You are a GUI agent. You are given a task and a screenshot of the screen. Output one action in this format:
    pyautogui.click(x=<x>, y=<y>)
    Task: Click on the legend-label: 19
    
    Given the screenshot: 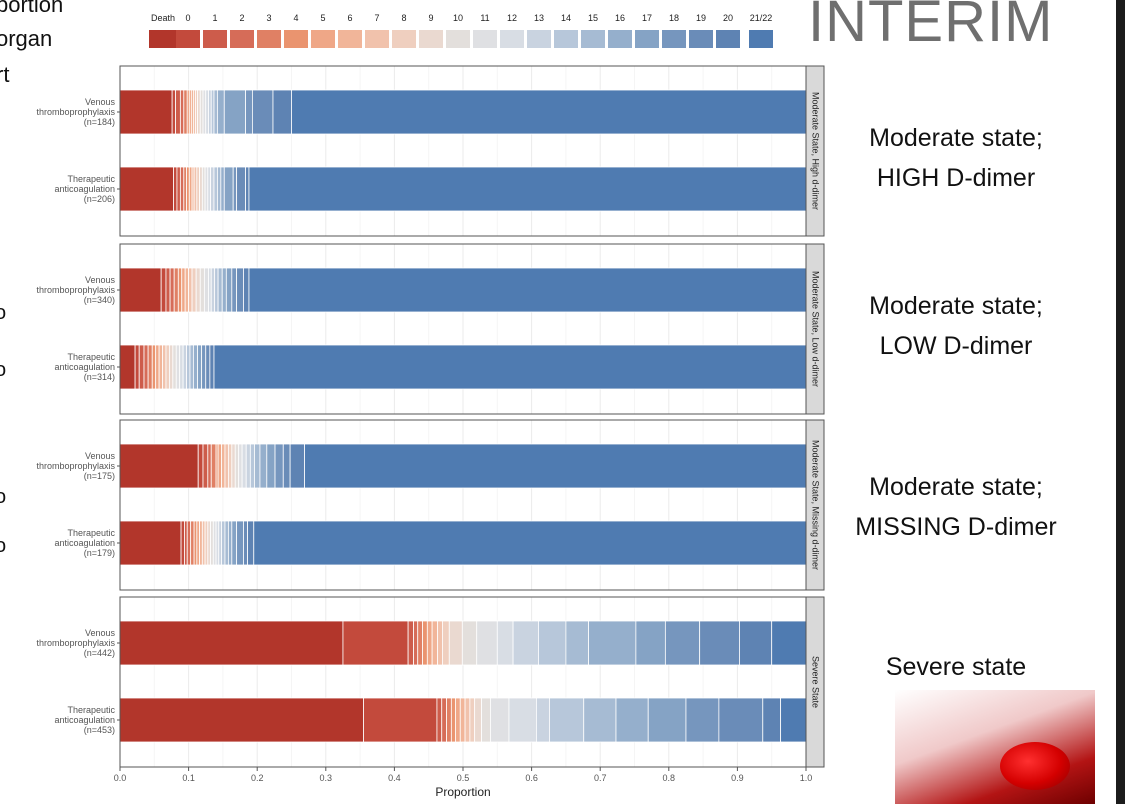 What is the action you would take?
    pyautogui.click(x=701, y=18)
    